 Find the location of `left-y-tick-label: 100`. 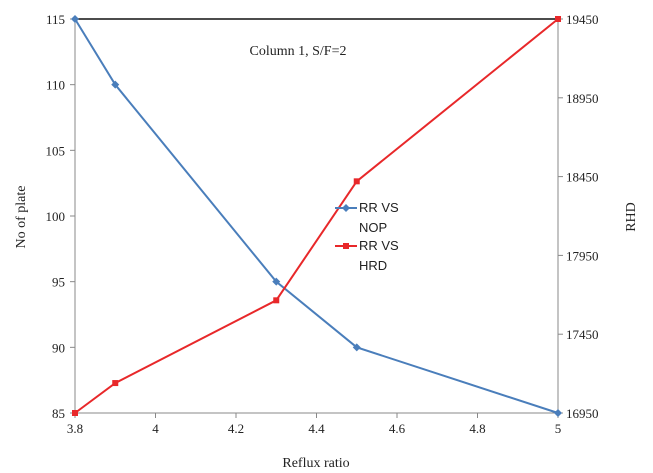

left-y-tick-label: 100 is located at coordinates (56, 216).